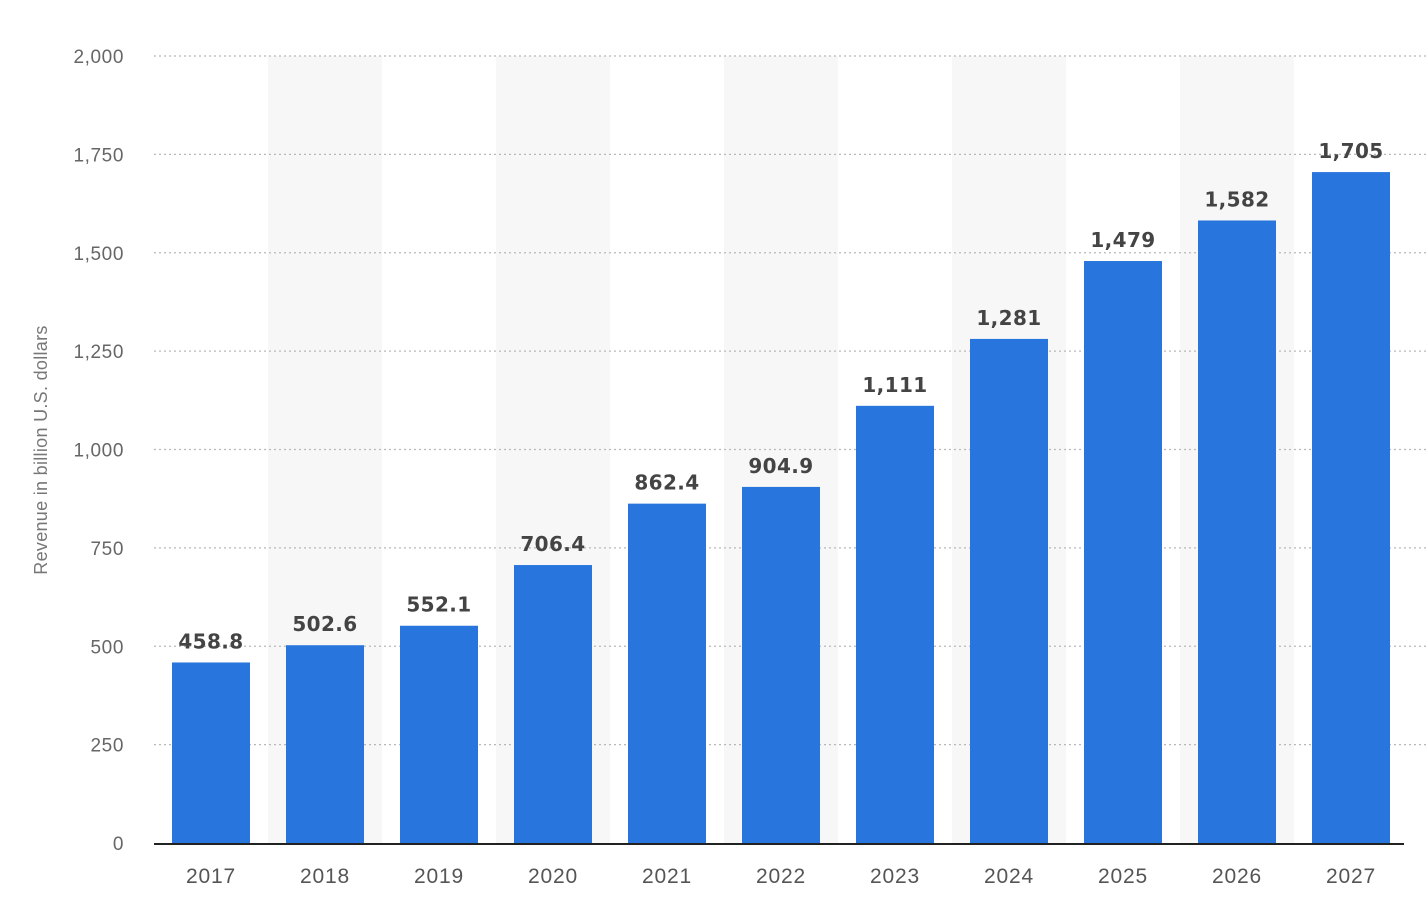 This screenshot has height=908, width=1426. I want to click on x-tick-label-2020: 2020, so click(553, 876).